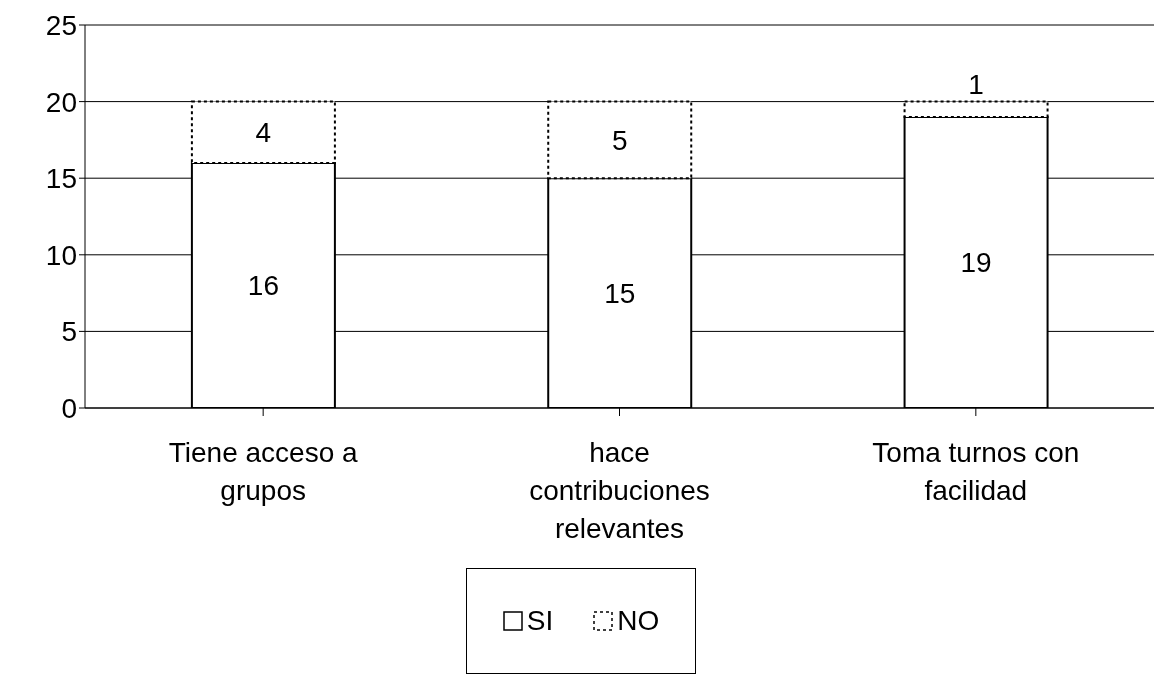  Describe the element at coordinates (61, 102) in the screenshot. I see `y-tick-label: 20` at that location.